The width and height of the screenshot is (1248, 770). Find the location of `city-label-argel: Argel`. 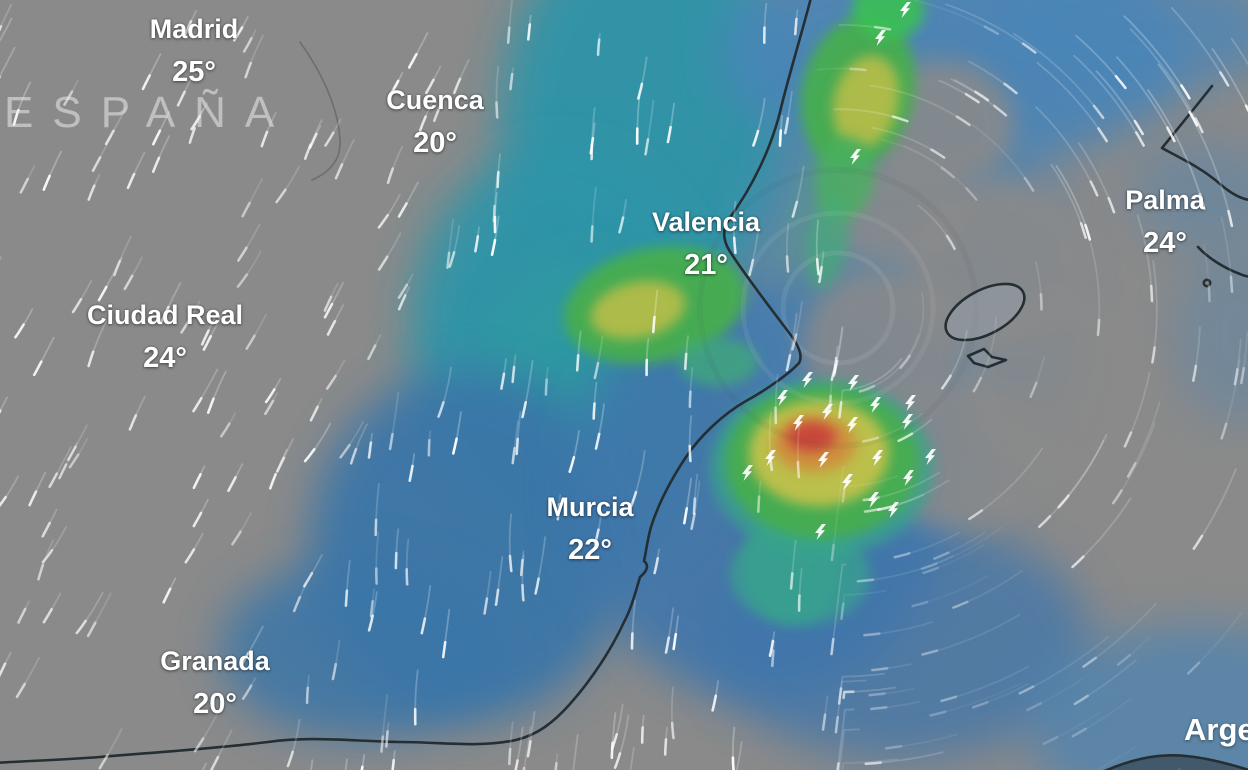

city-label-argel: Argel is located at coordinates (1216, 729).